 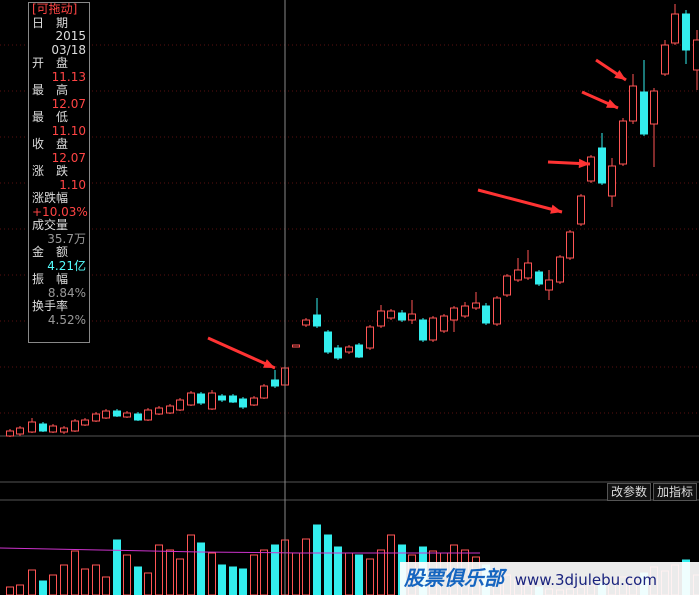 What do you see at coordinates (66, 265) in the screenshot?
I see `field-value: 4.21亿` at bounding box center [66, 265].